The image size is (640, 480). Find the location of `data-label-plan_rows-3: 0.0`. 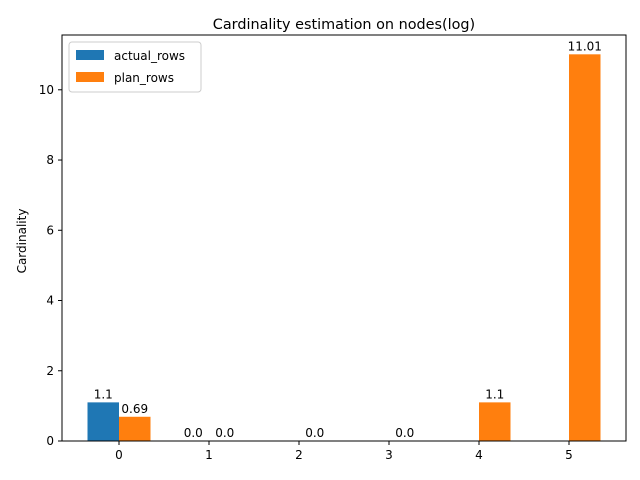

data-label-plan_rows-3: 0.0 is located at coordinates (404, 433).